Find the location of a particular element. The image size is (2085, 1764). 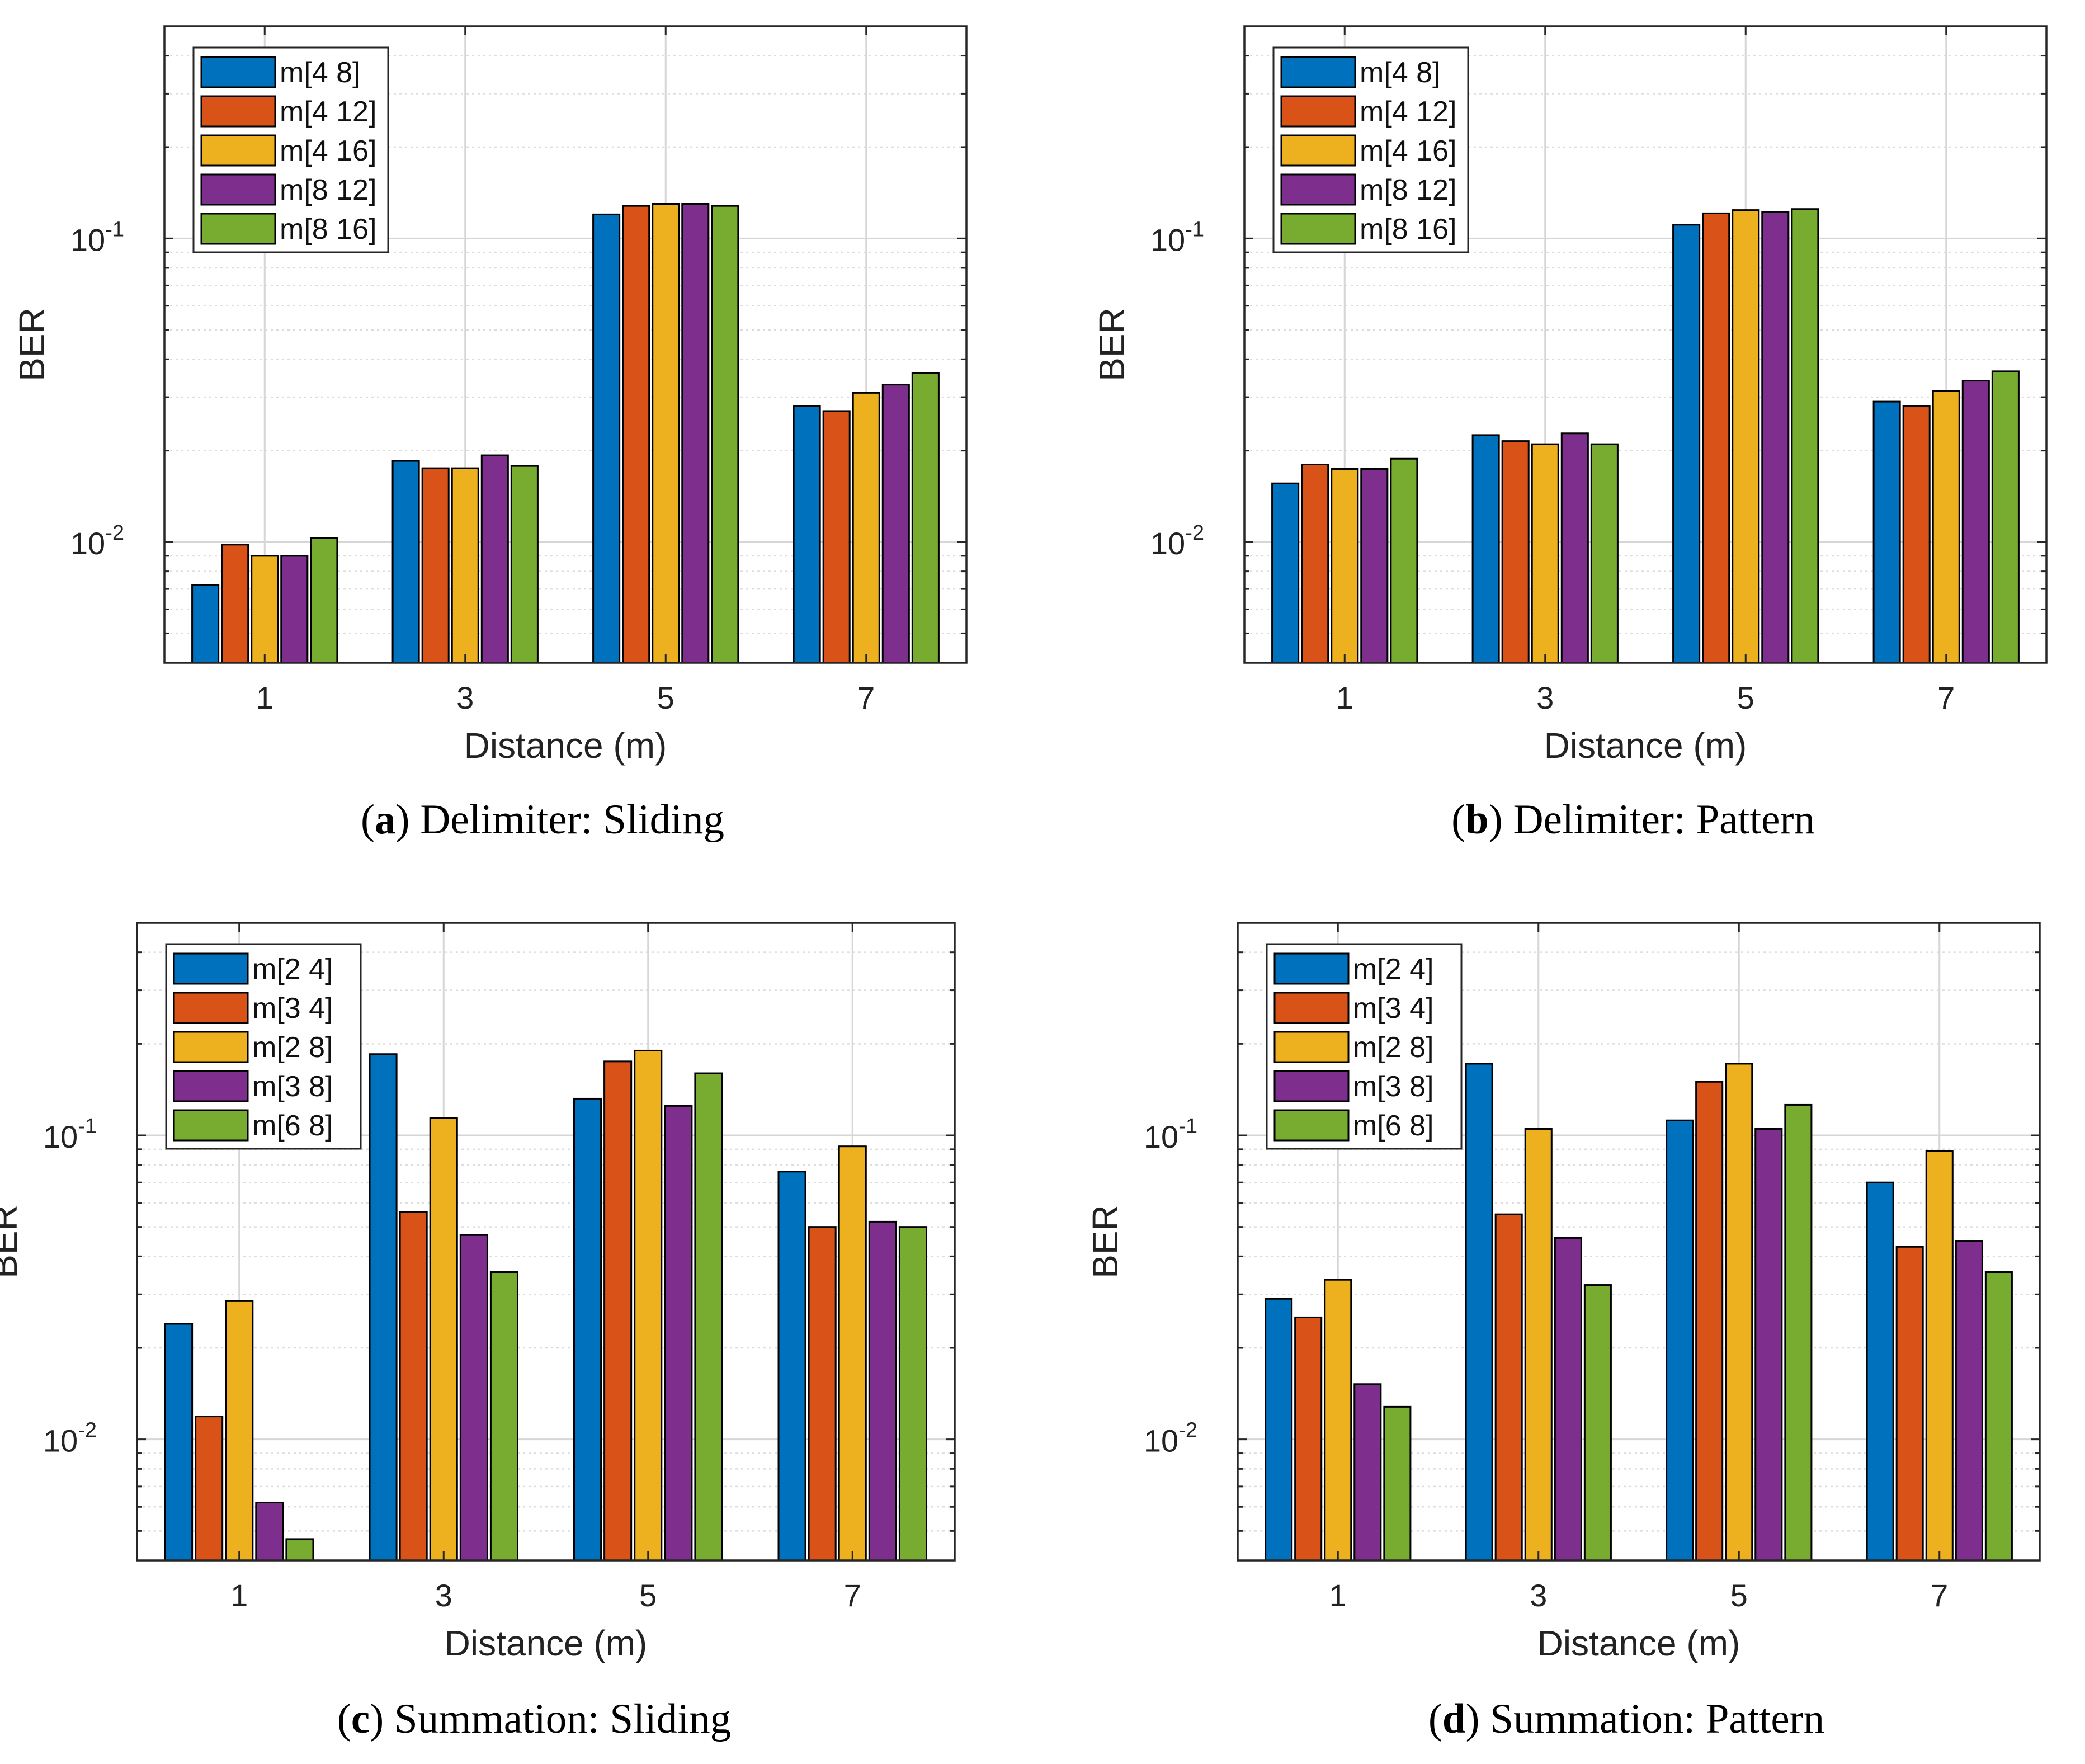

subfigure-caption: (b) Delimiter: Pattern is located at coordinates (1633, 819).